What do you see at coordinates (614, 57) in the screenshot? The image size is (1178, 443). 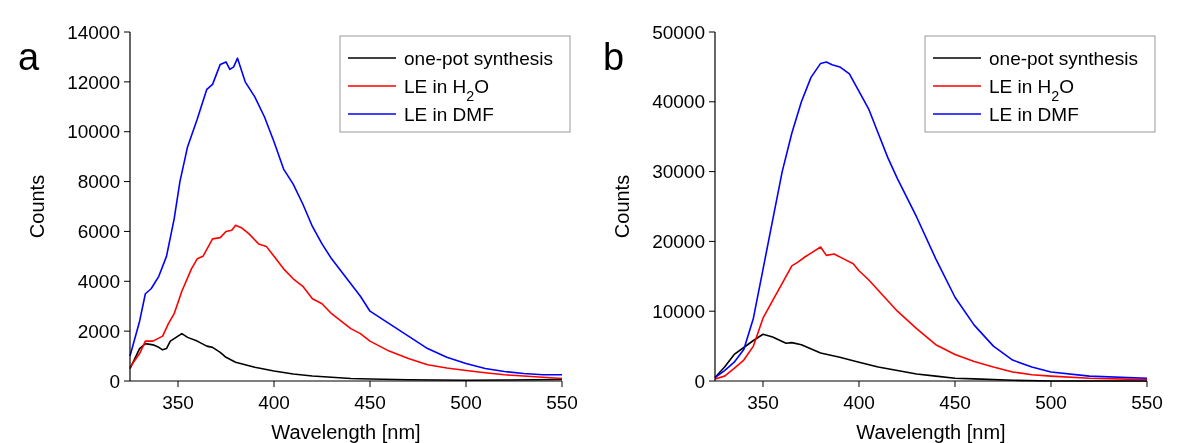 I see `text: b` at bounding box center [614, 57].